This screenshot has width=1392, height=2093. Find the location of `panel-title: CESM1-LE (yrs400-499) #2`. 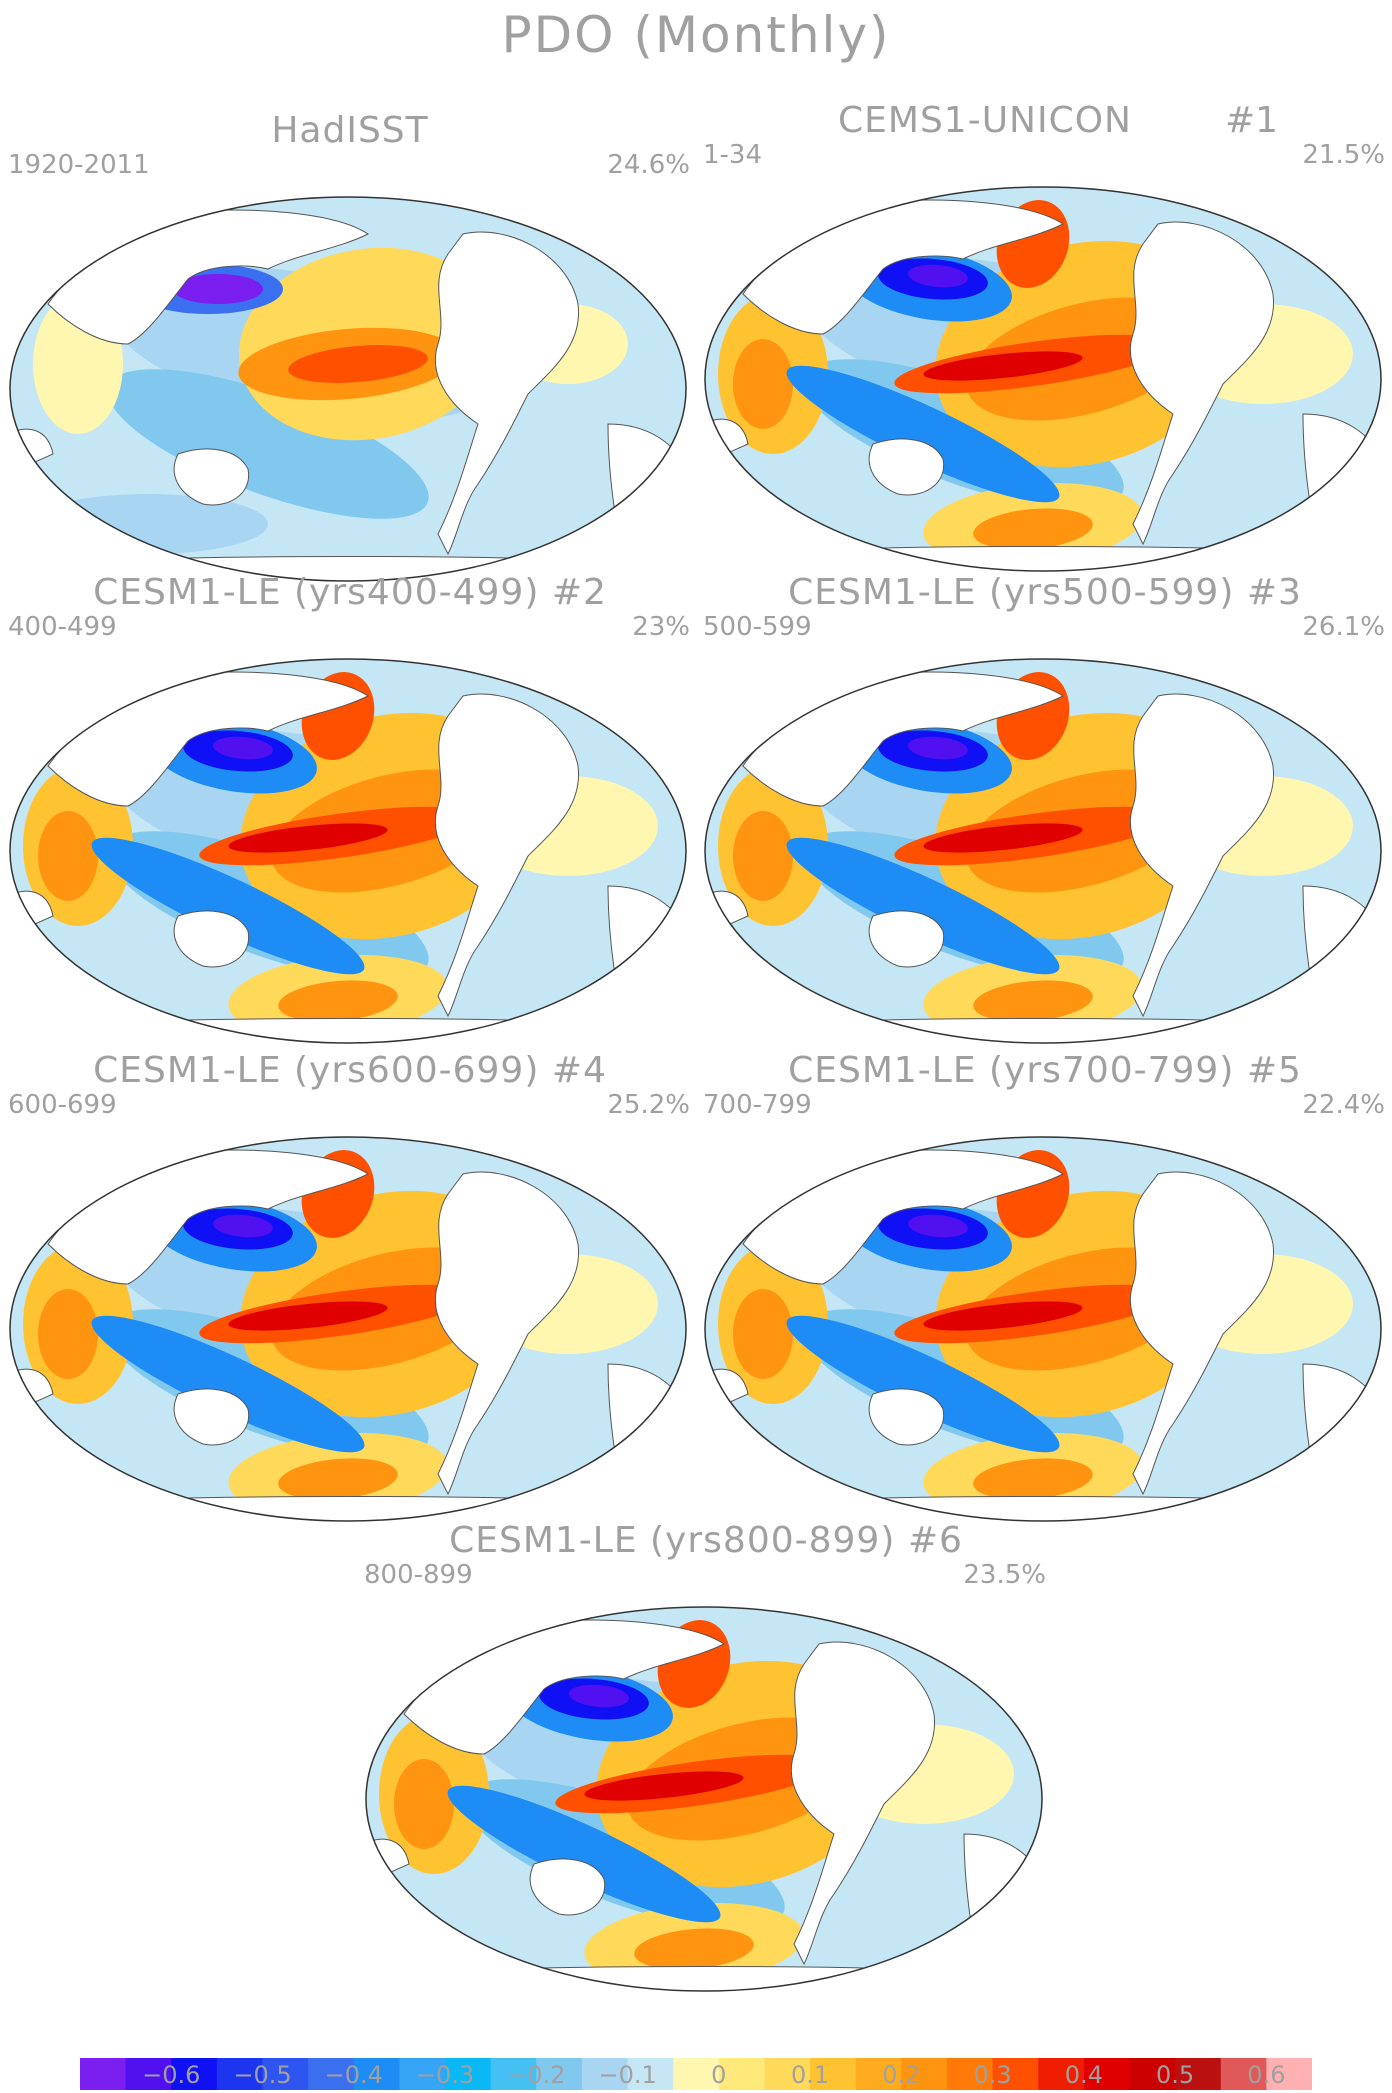

panel-title: CESM1-LE (yrs400-499) #2 is located at coordinates (350, 592).